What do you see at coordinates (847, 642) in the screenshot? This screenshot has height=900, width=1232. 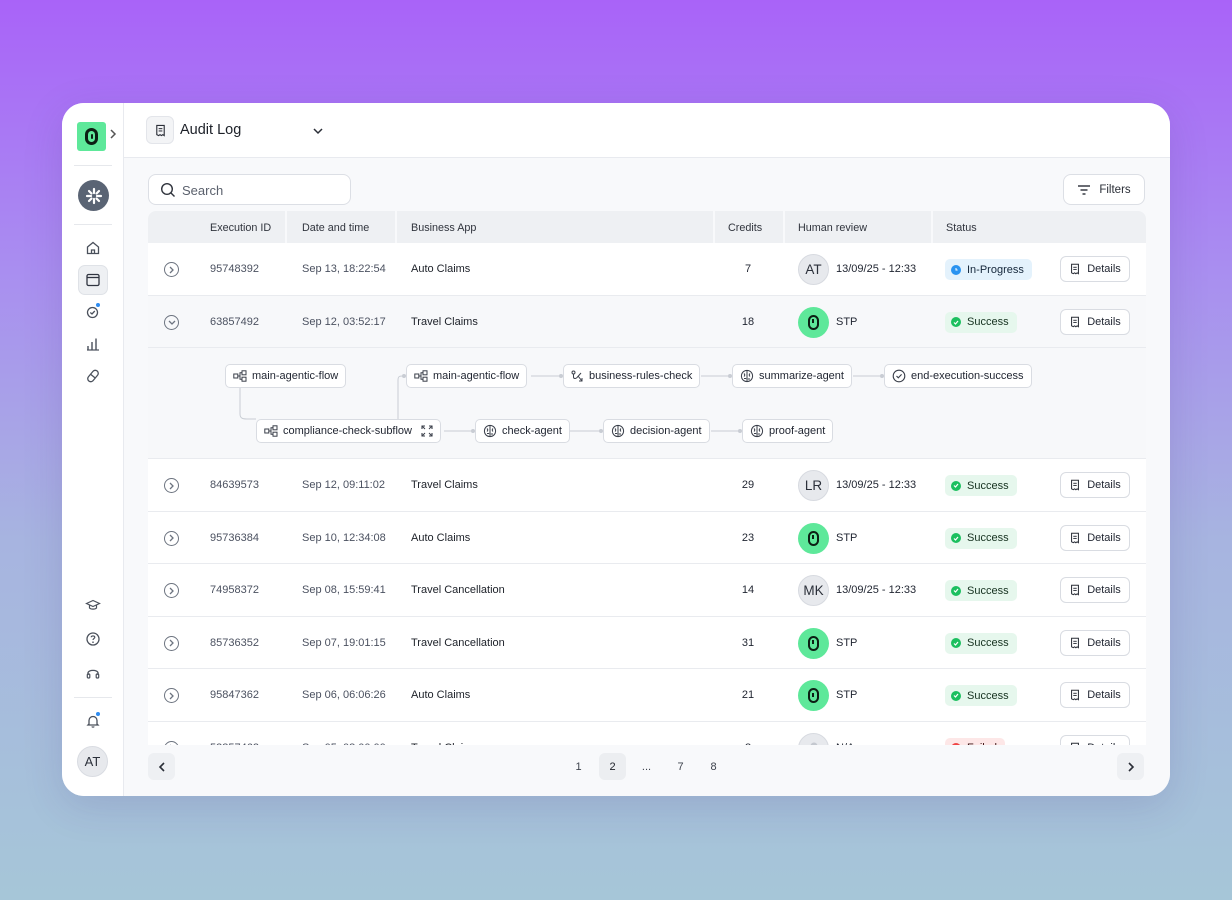 I see `human-review-text: STP` at bounding box center [847, 642].